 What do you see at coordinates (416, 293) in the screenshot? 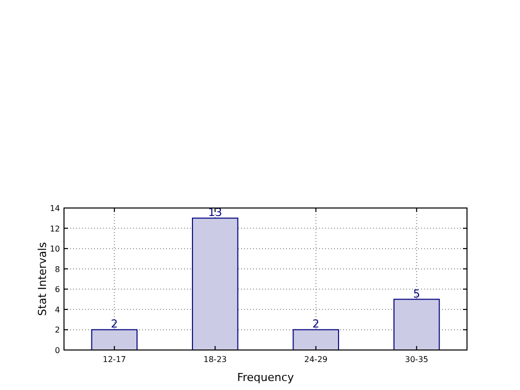
I see `data-label: 5` at bounding box center [416, 293].